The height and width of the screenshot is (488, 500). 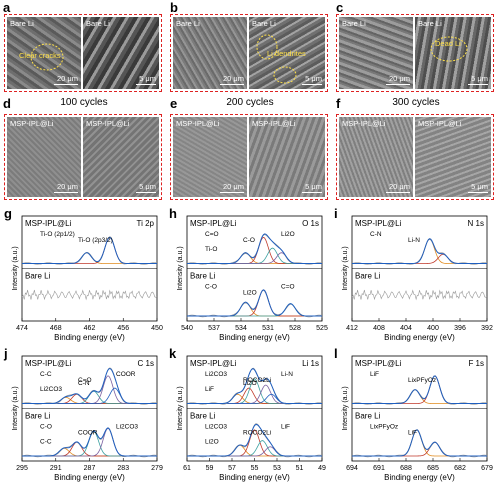 I want to click on sem-f-right: MSP-IPL@Li 5 μm, so click(x=453, y=157).